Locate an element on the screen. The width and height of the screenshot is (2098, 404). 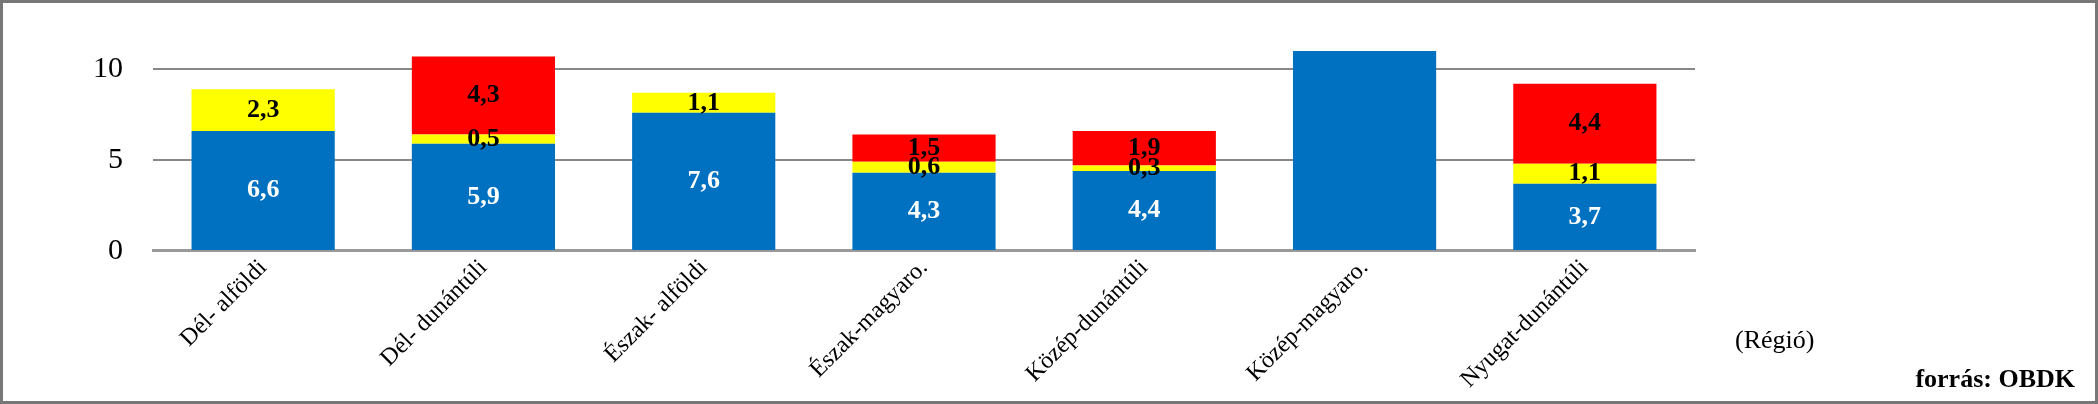
data-label: 2,3 is located at coordinates (263, 108).